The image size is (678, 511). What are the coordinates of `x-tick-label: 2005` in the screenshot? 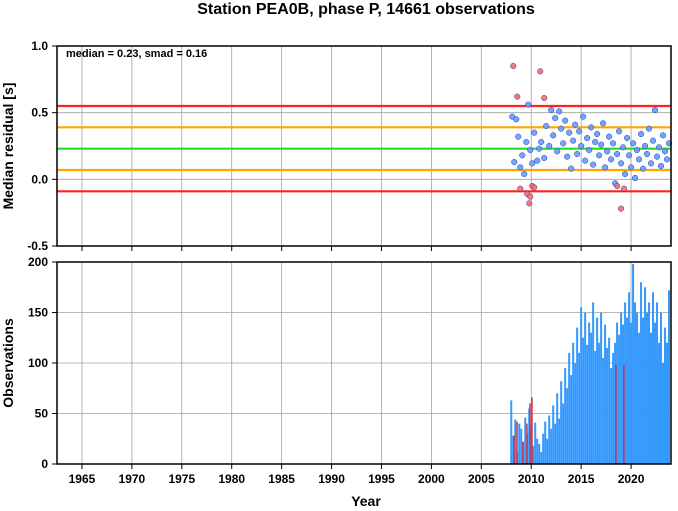 It's located at (481, 479).